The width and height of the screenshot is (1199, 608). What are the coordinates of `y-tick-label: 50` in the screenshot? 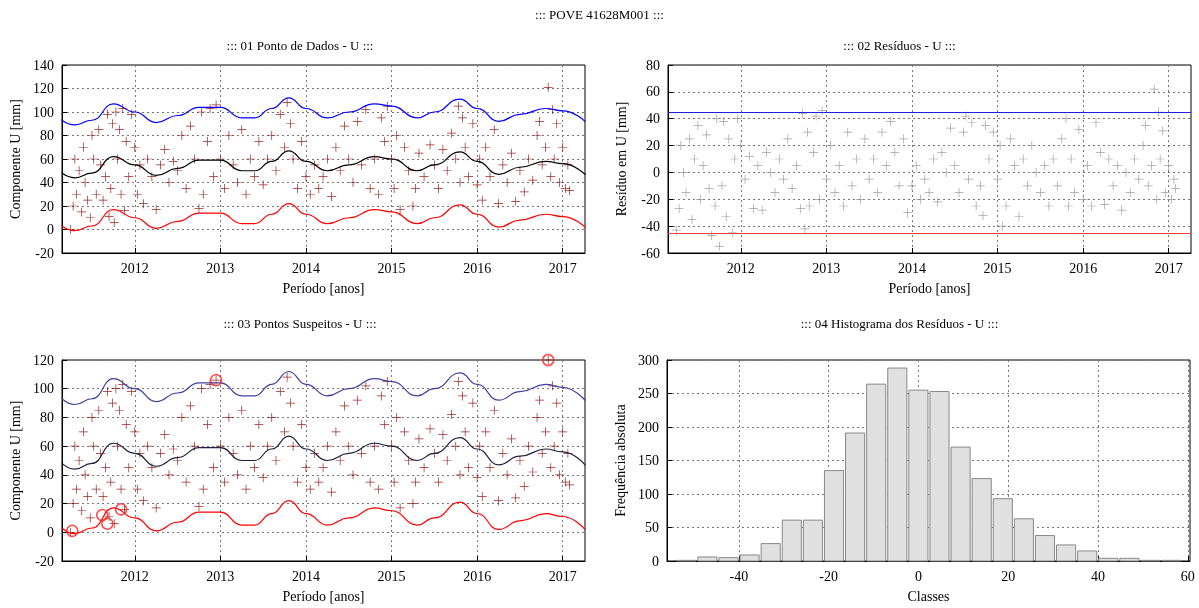 It's located at (652, 527).